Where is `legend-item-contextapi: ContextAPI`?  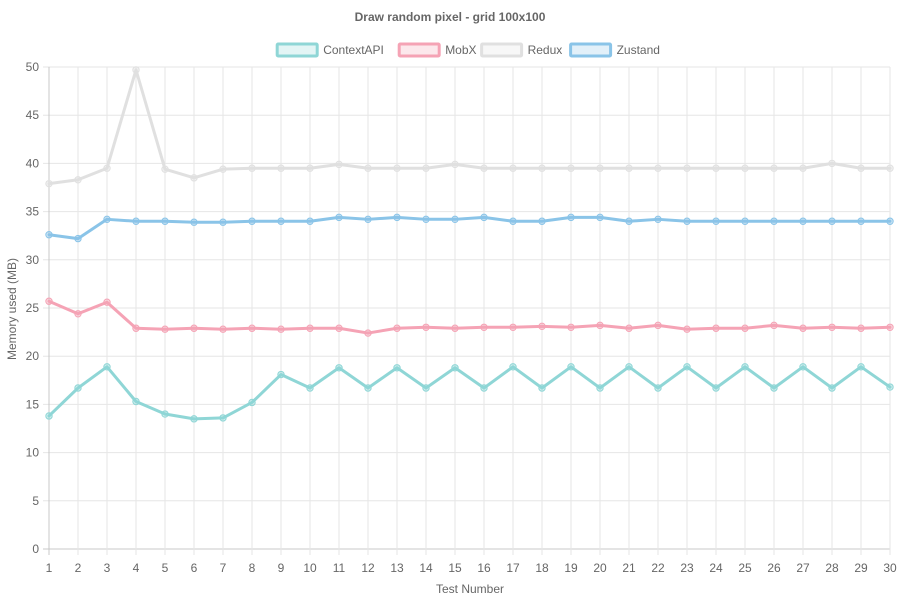
legend-item-contextapi: ContextAPI is located at coordinates (329, 50).